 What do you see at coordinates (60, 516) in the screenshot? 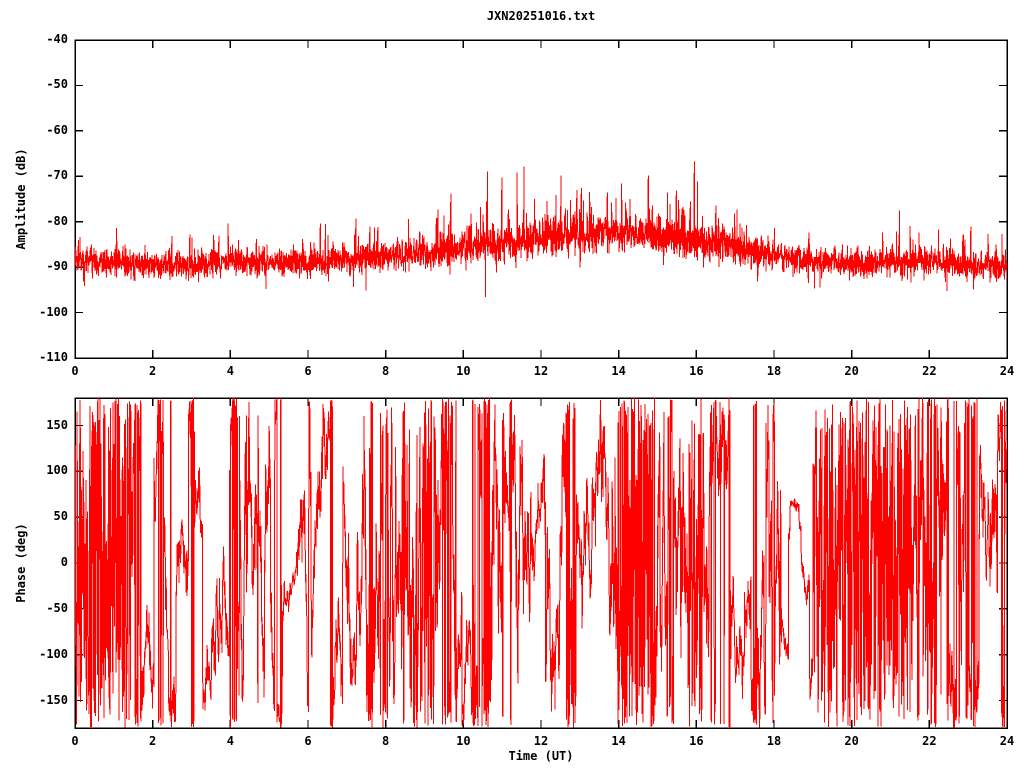
I see `y-tick-label: 50` at bounding box center [60, 516].